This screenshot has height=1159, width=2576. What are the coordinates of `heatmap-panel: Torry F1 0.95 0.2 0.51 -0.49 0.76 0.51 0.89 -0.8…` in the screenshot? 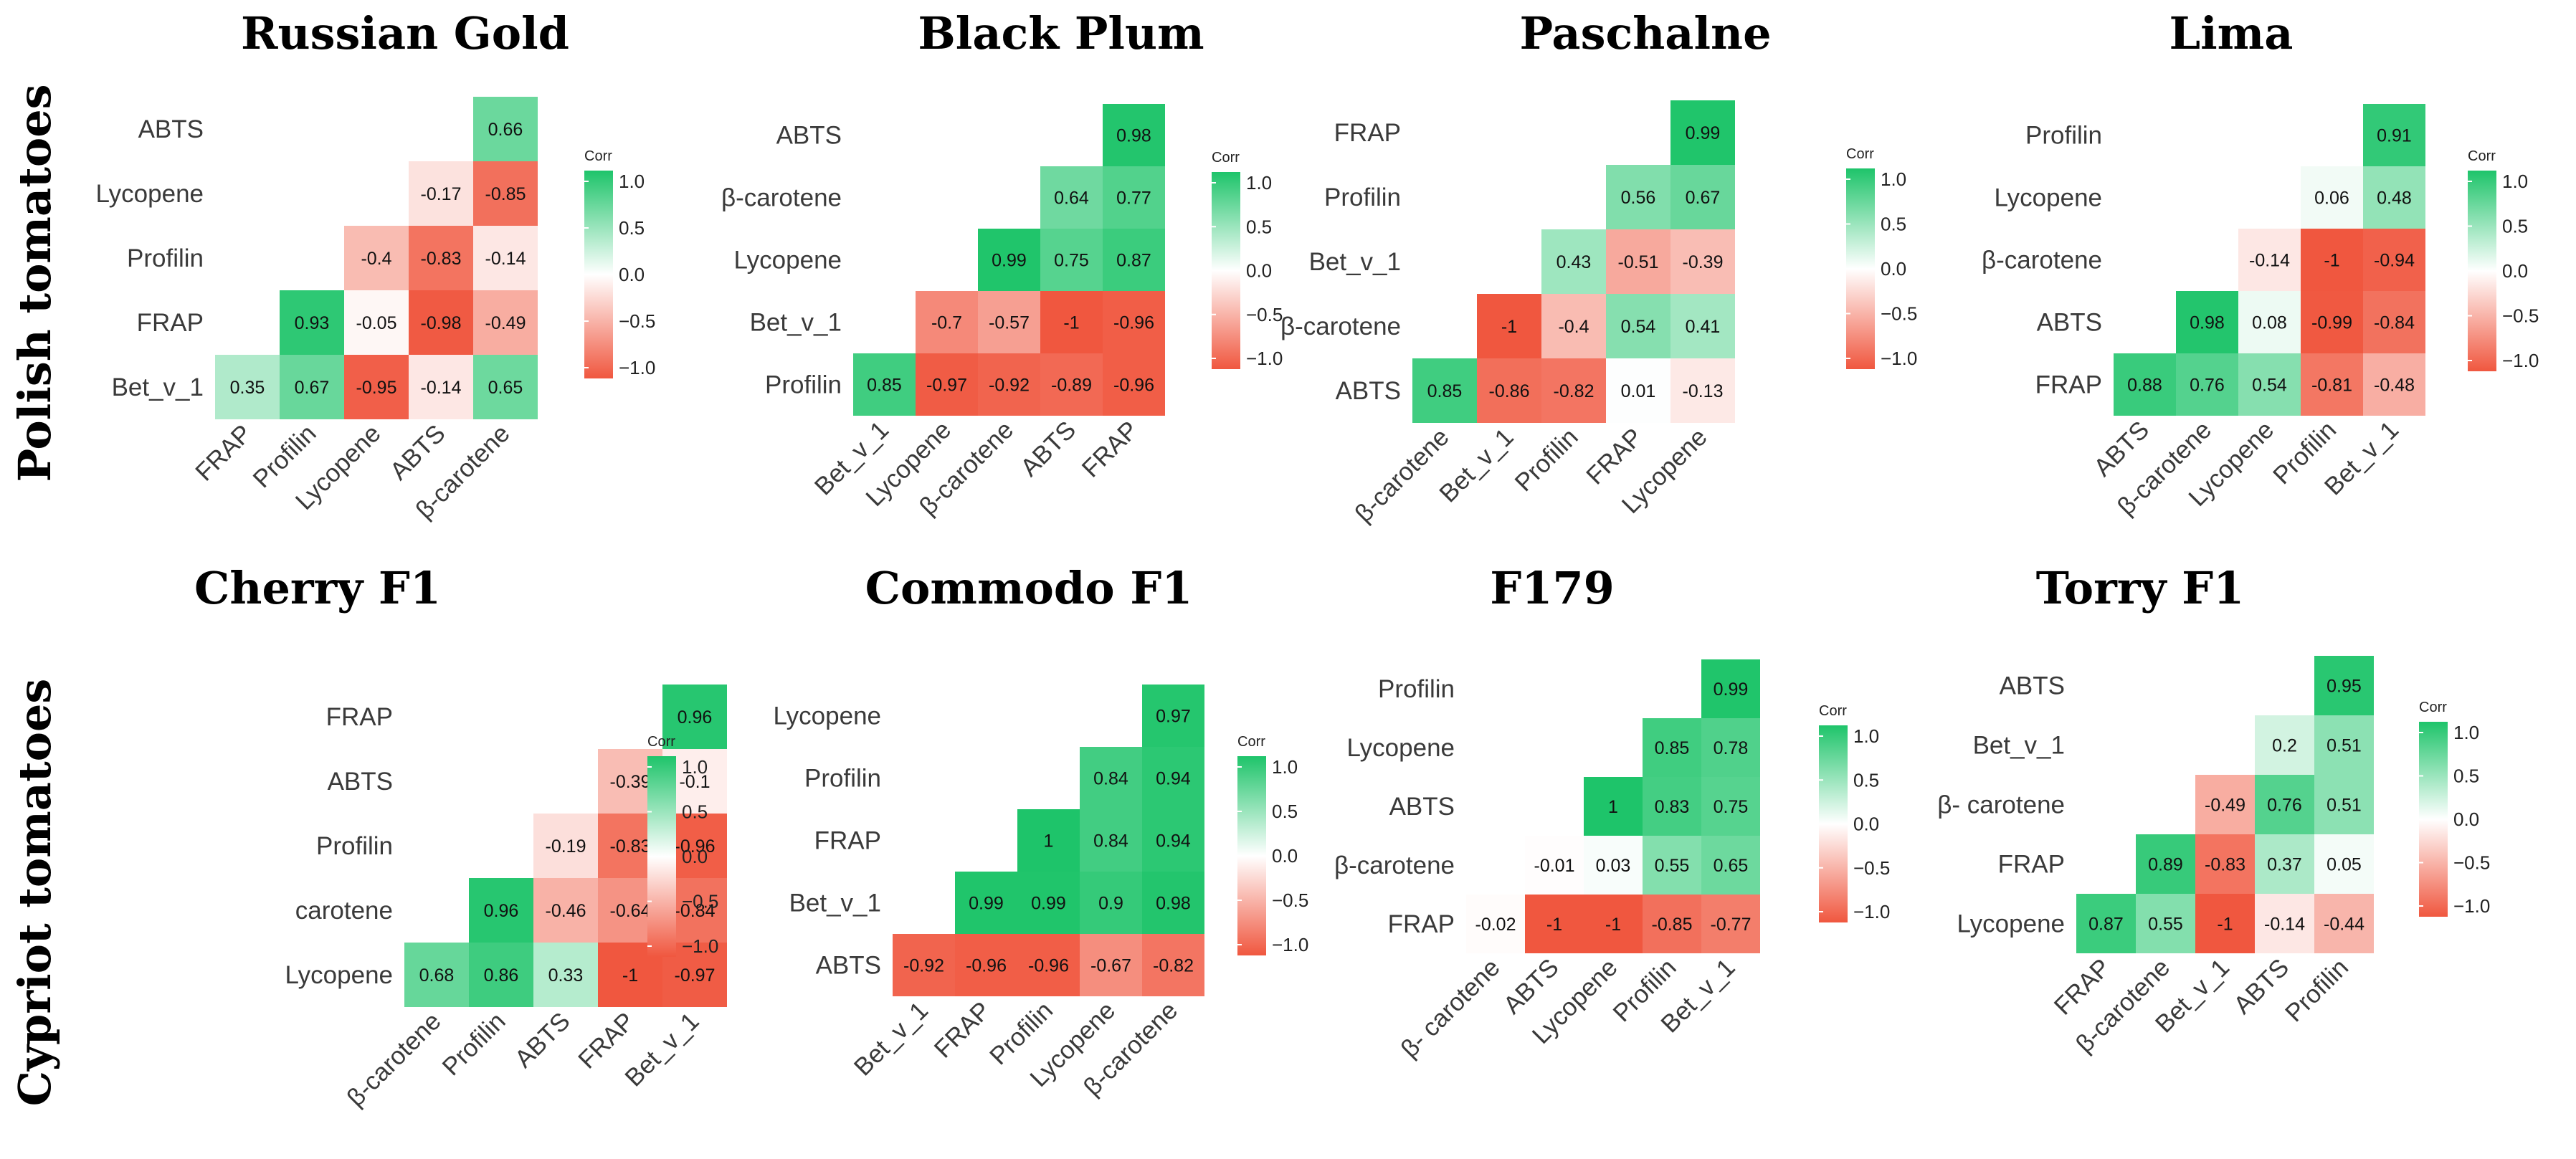 It's located at (2213, 810).